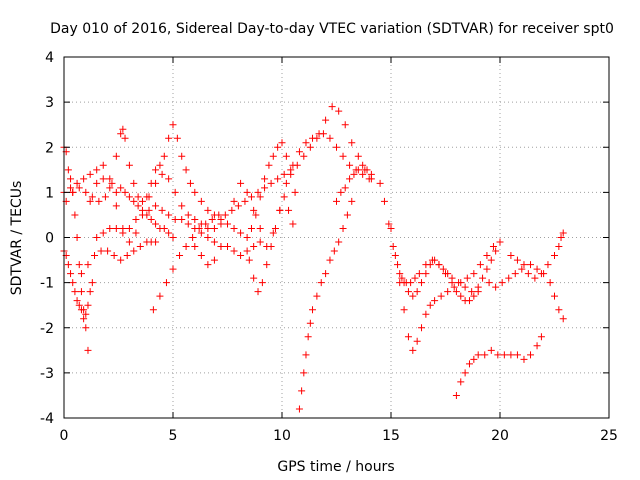  I want to click on x-tick-label: 10, so click(282, 436).